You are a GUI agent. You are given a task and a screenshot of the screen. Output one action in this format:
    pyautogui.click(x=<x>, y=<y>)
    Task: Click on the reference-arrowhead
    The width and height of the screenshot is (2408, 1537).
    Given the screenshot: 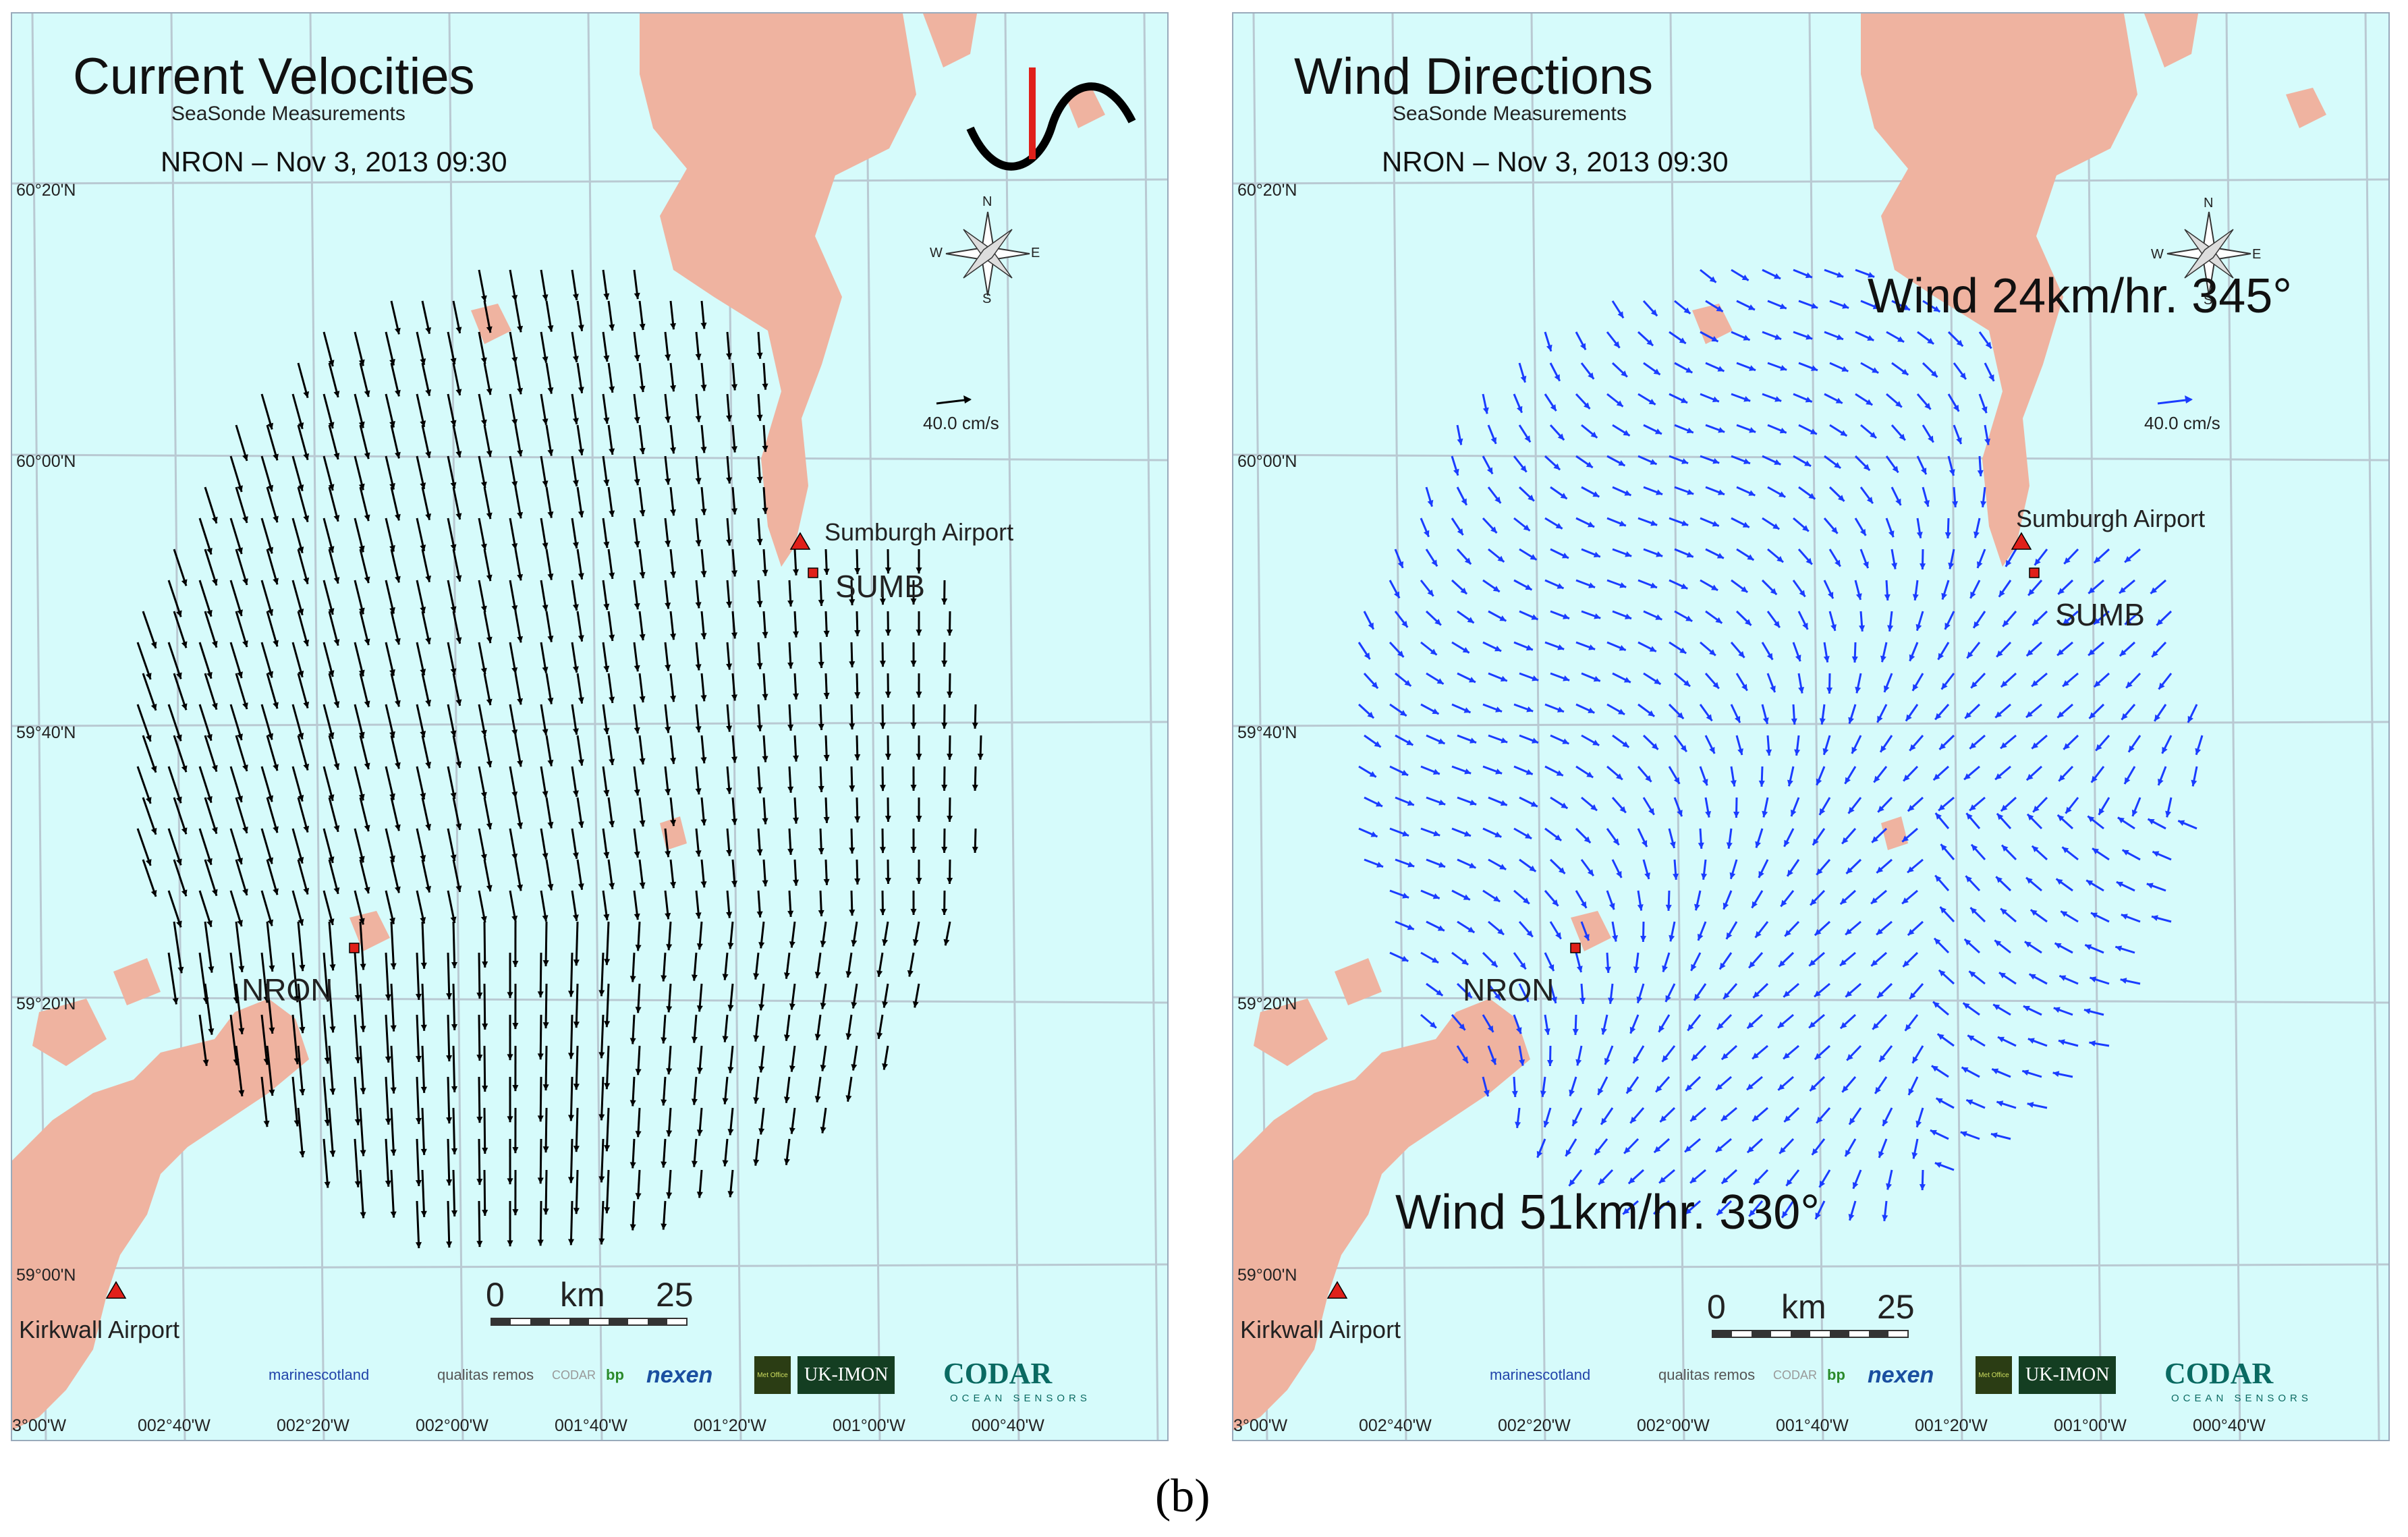 What is the action you would take?
    pyautogui.click(x=2189, y=399)
    